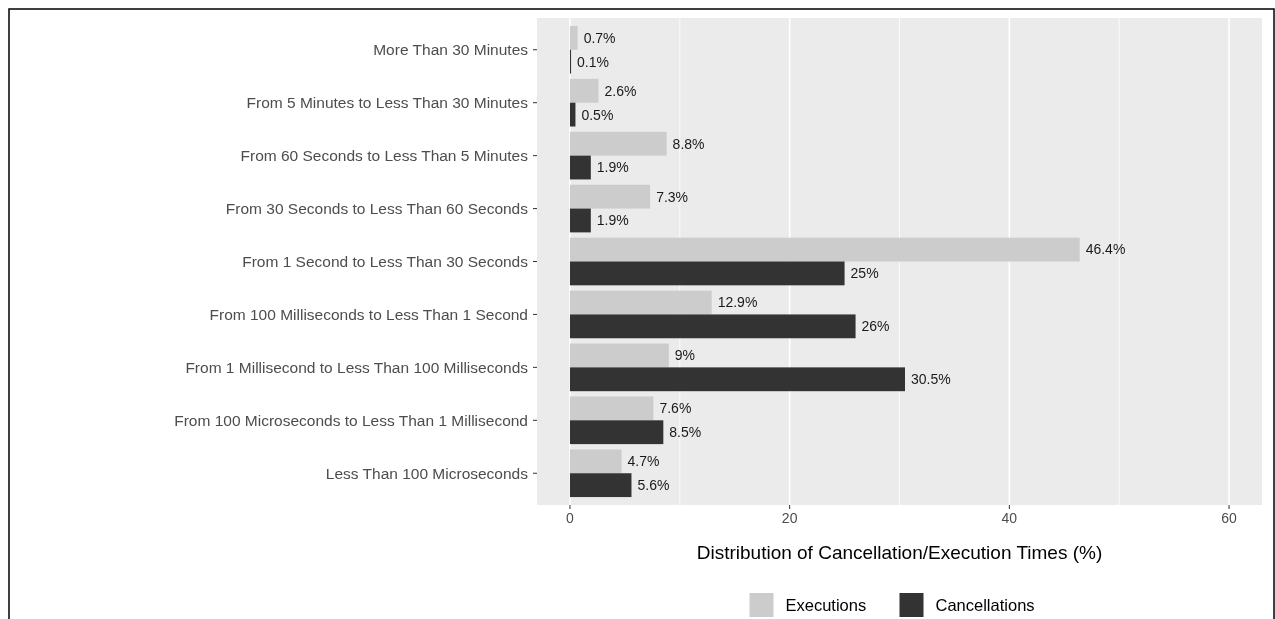 The height and width of the screenshot is (619, 1275). I want to click on data-label: 25%, so click(864, 273).